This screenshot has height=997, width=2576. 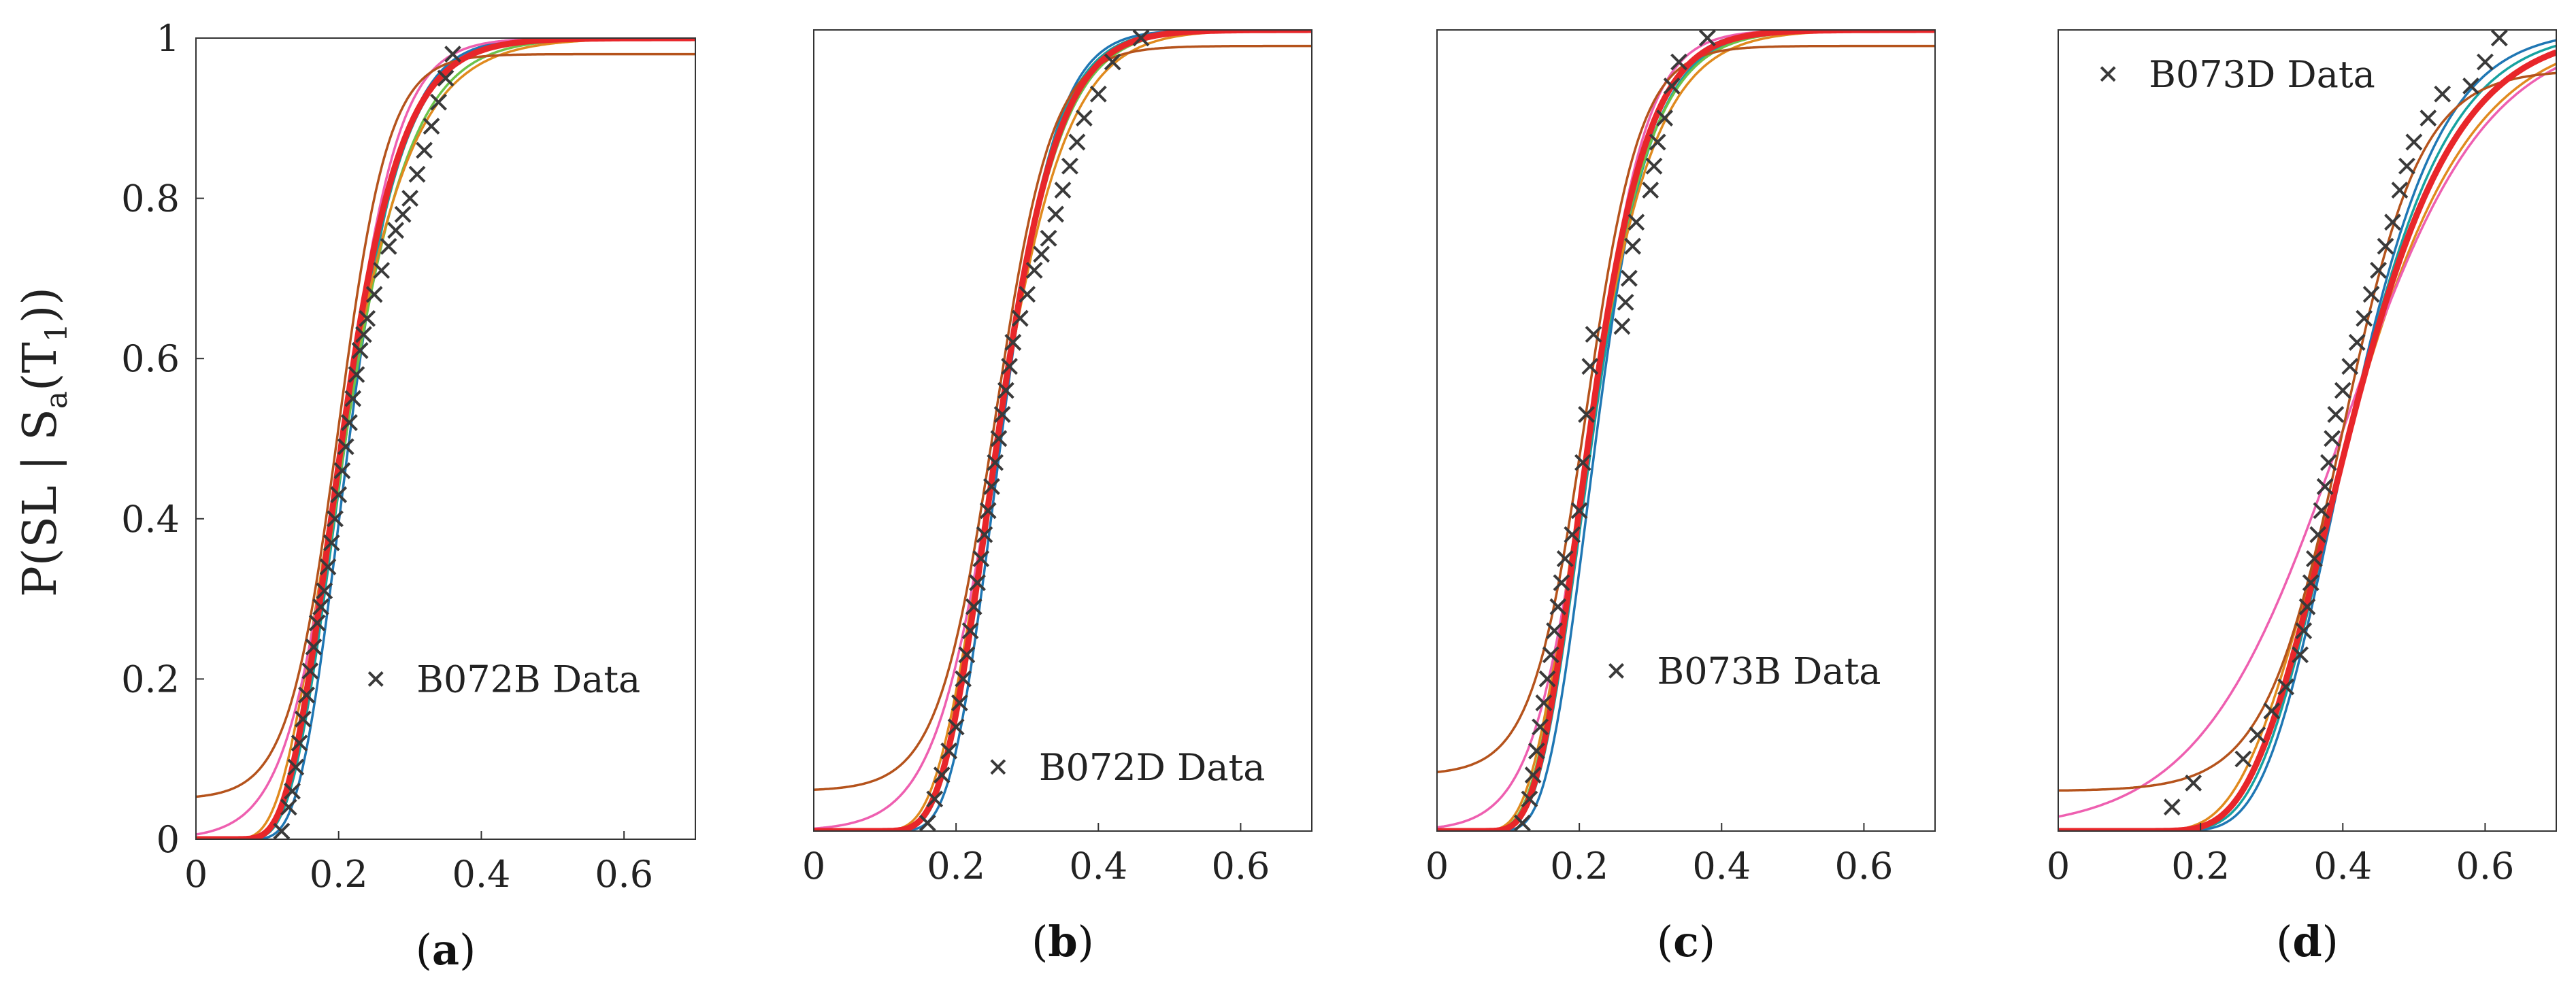 I want to click on fit-curve-brown, so click(x=2307, y=431).